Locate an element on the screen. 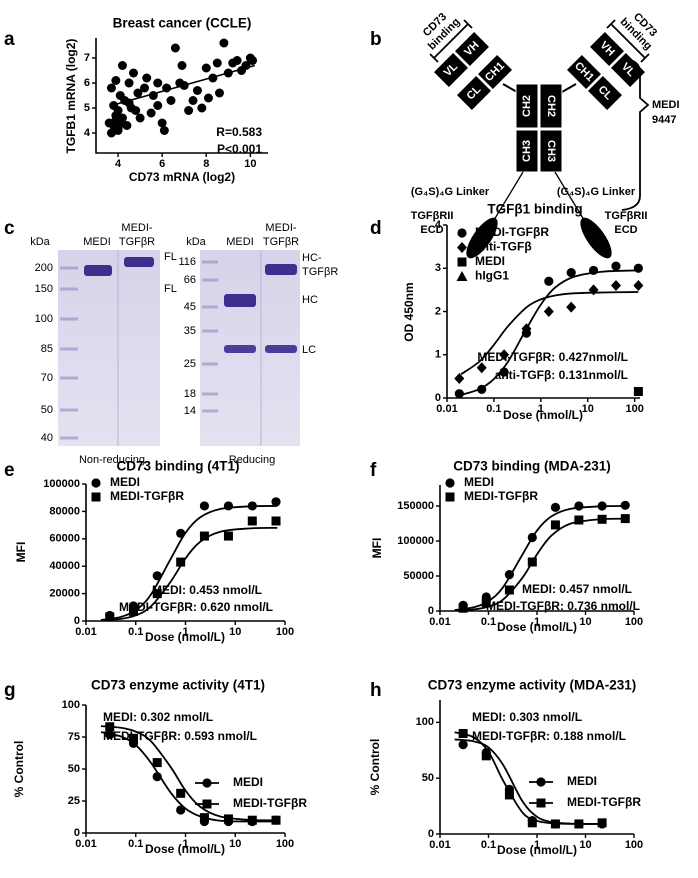  y-axis-label: TGFB1 mRNA (log2) is located at coordinates (71, 96).